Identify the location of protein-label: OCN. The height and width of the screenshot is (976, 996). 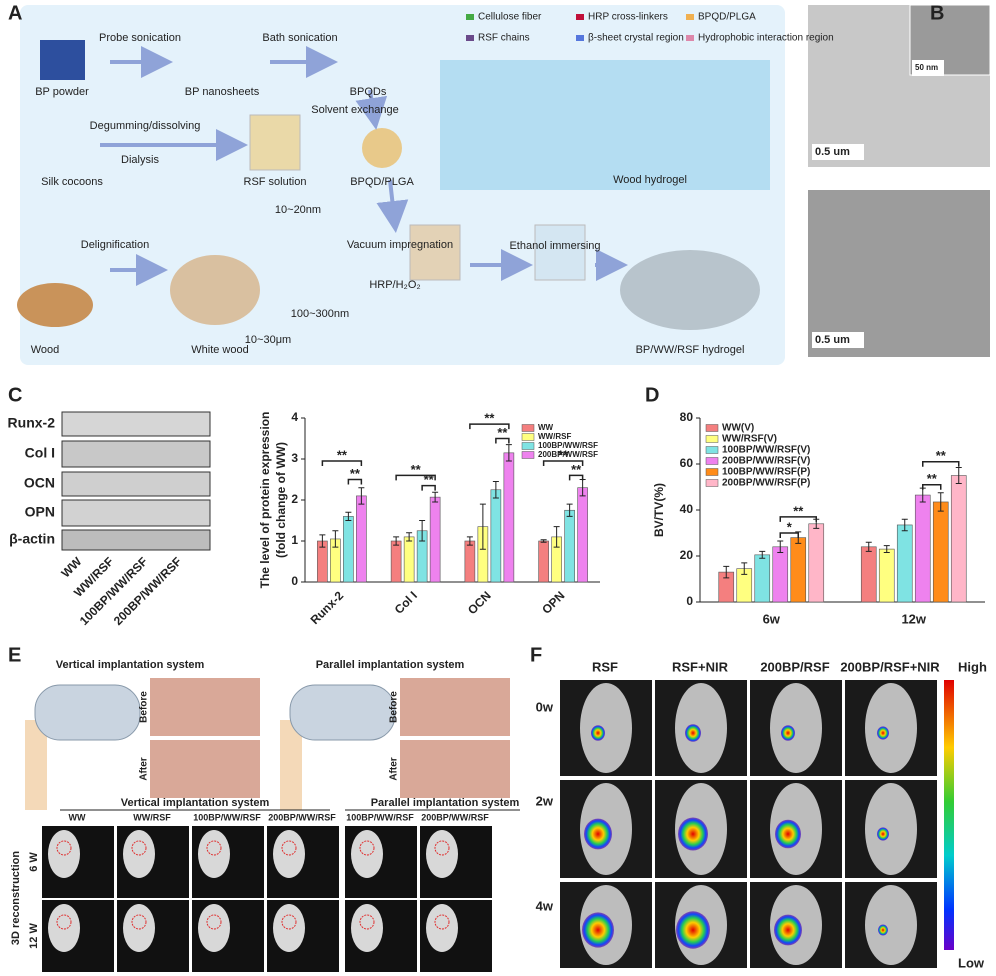
(39, 483).